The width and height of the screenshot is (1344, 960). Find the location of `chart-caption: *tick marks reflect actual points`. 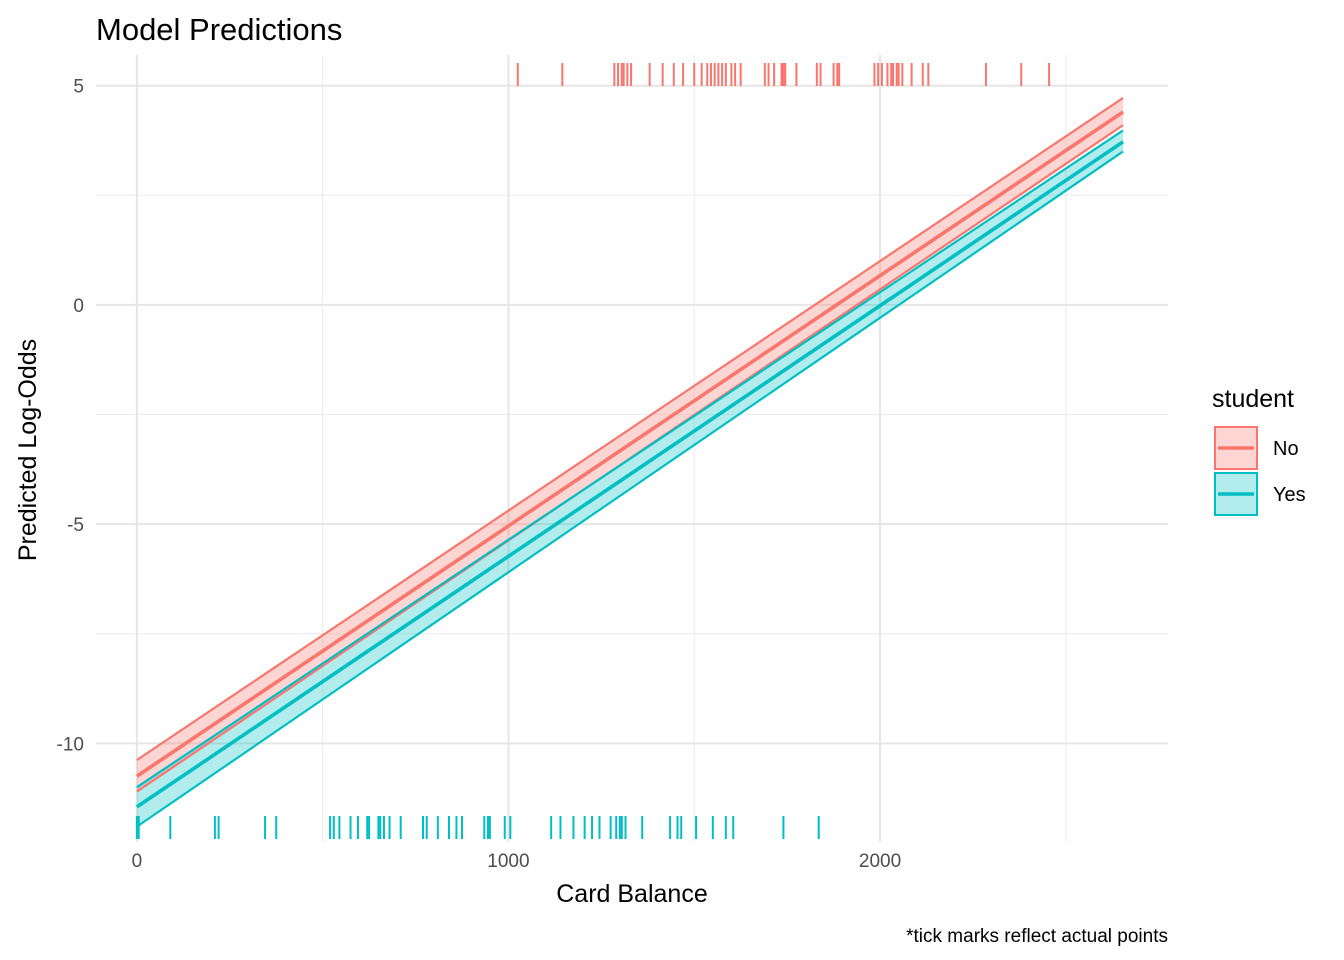

chart-caption: *tick marks reflect actual points is located at coordinates (1037, 936).